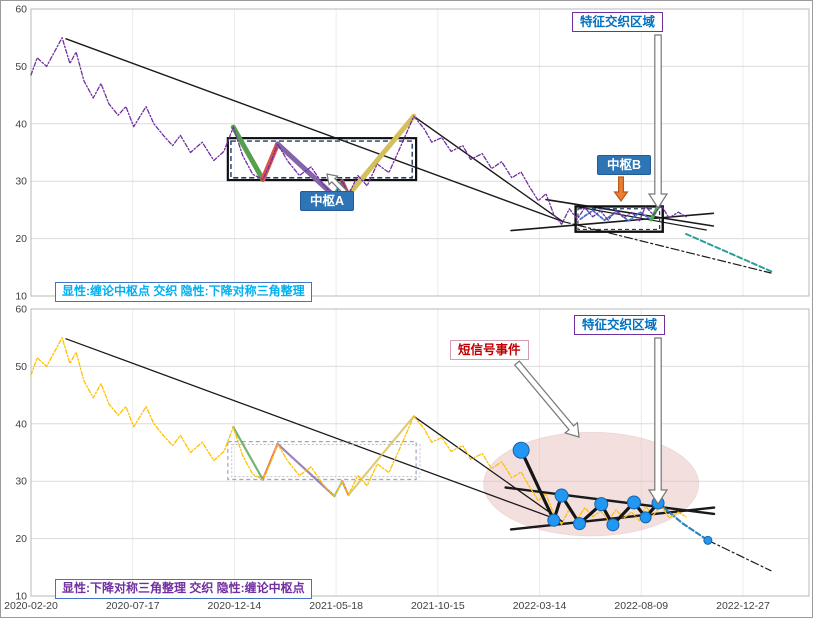 This screenshot has width=813, height=618. What do you see at coordinates (624, 165) in the screenshot?
I see `pivot-b-label: 中枢B` at bounding box center [624, 165].